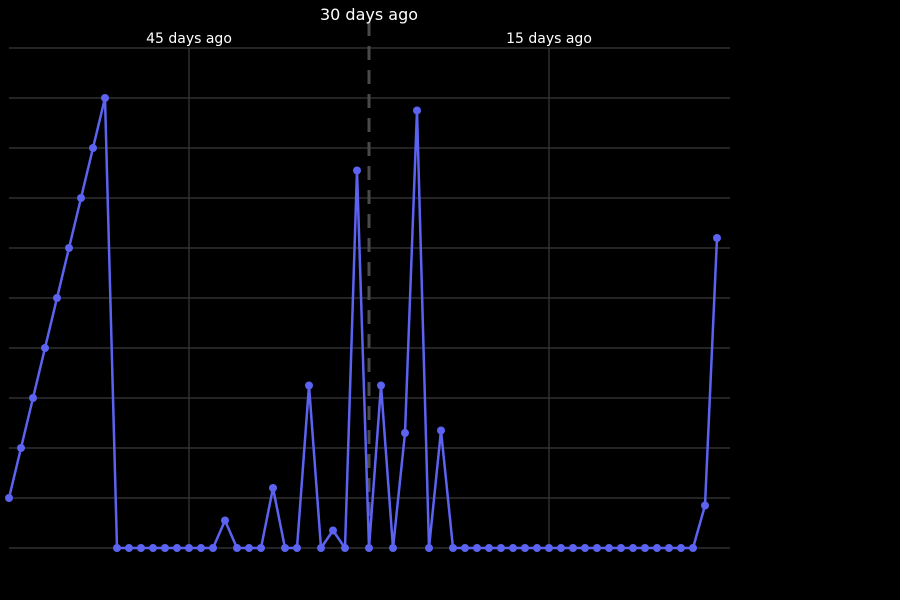  Describe the element at coordinates (369, 14) in the screenshot. I see `reference-marker-label: 30 days ago` at that location.